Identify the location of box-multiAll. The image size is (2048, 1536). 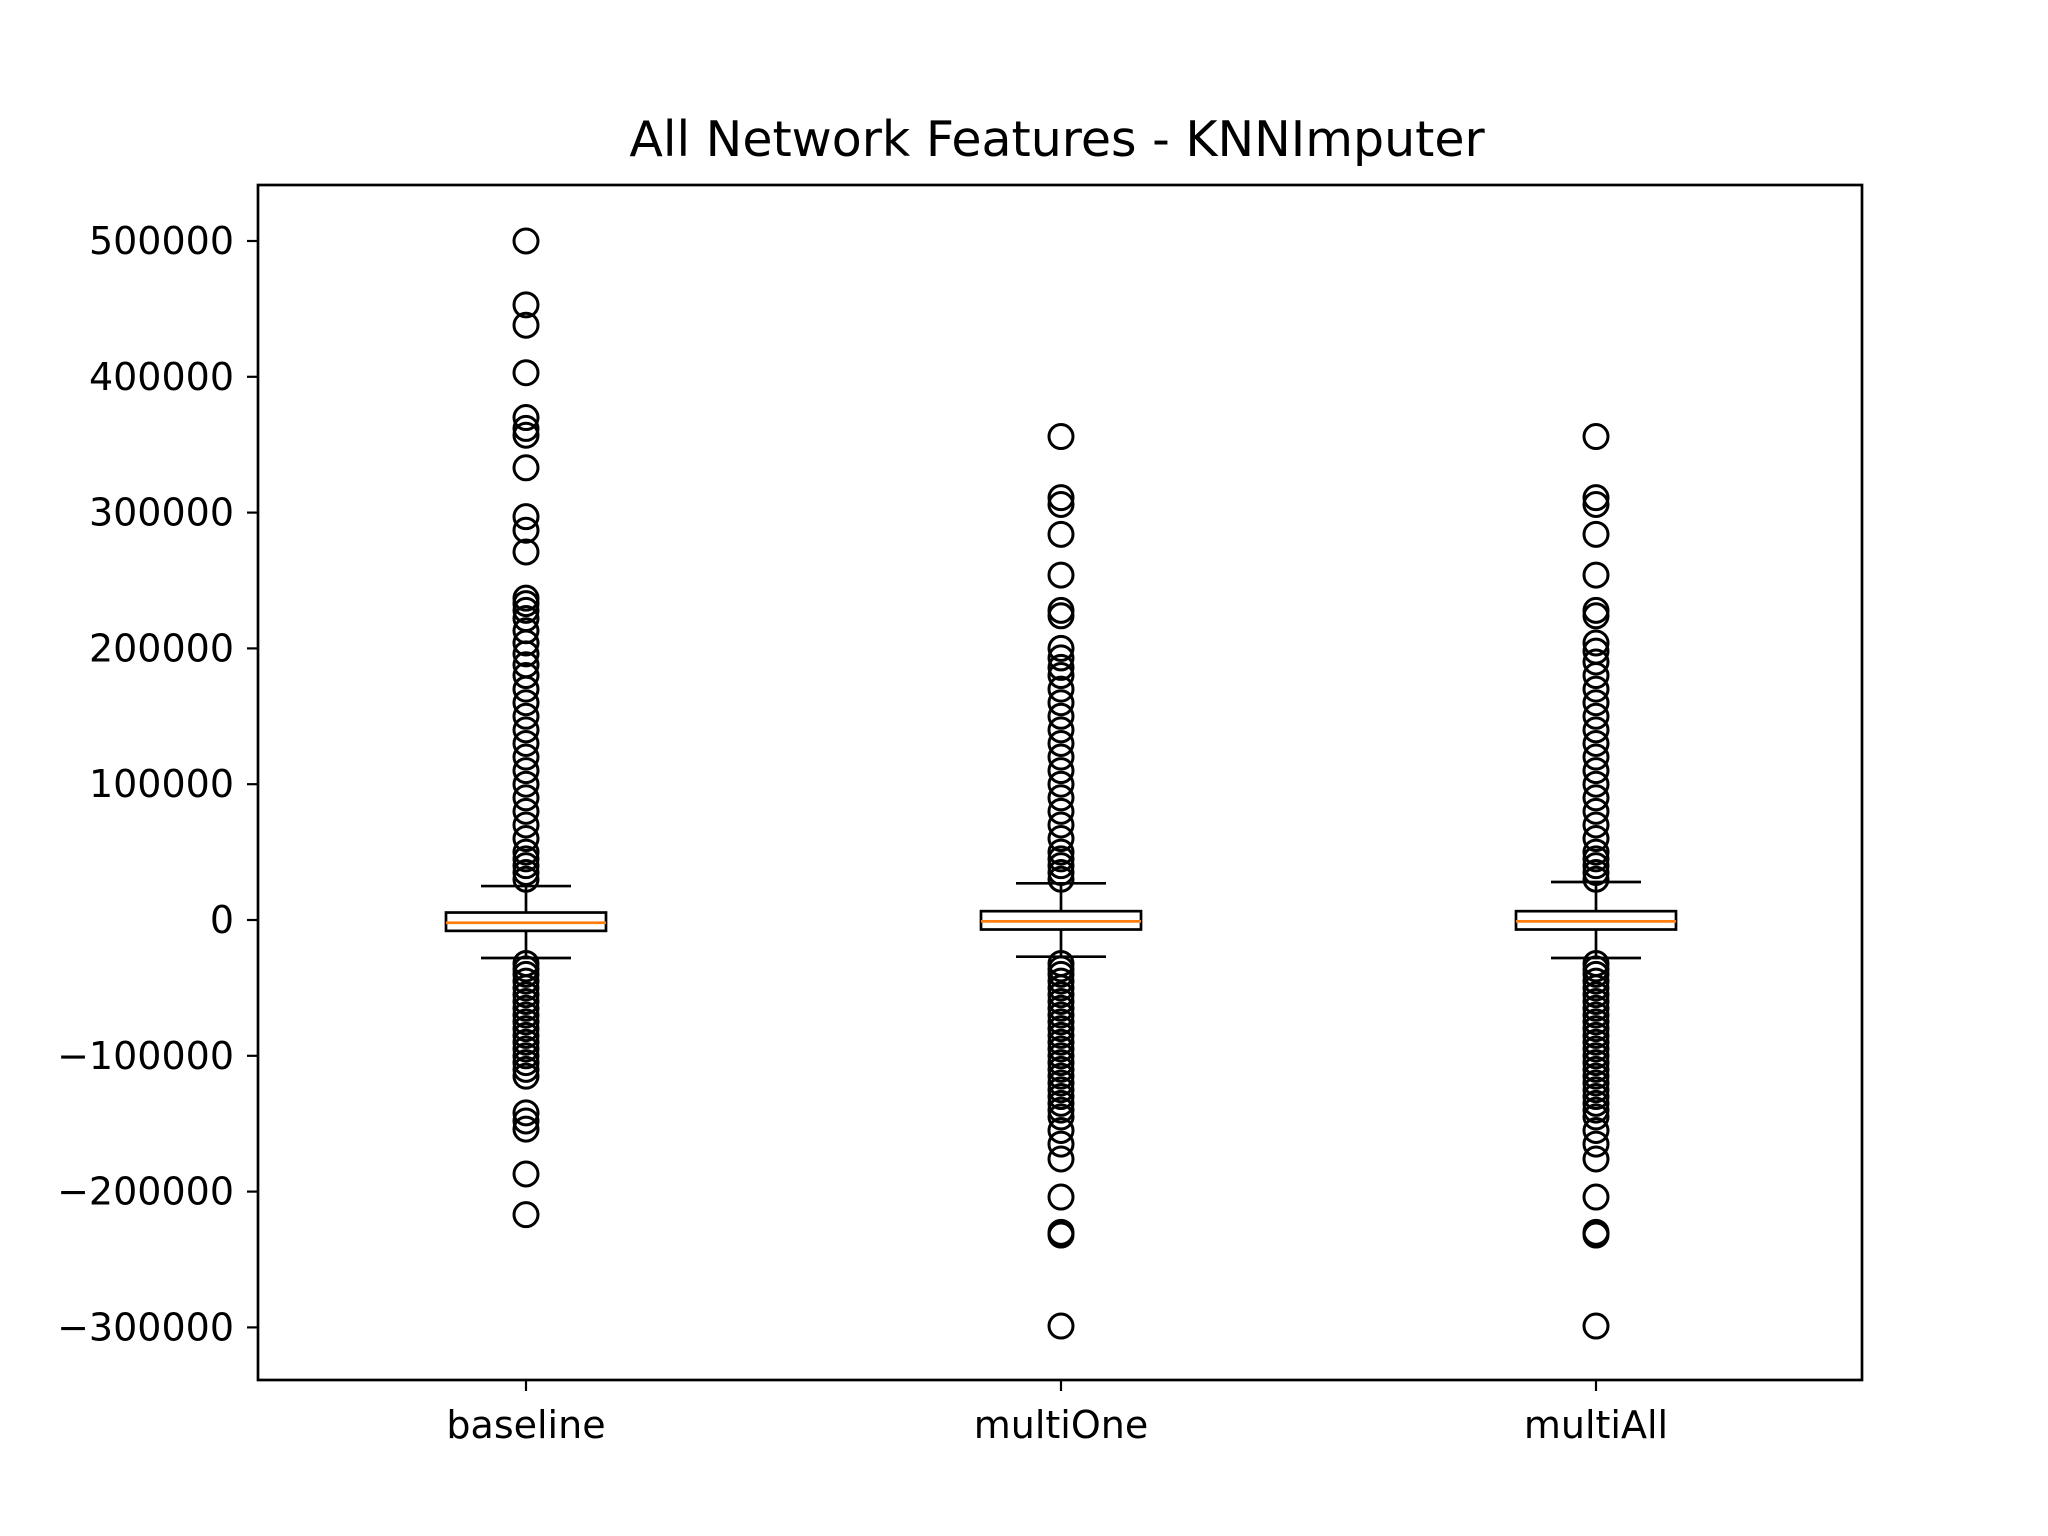
(1596, 881).